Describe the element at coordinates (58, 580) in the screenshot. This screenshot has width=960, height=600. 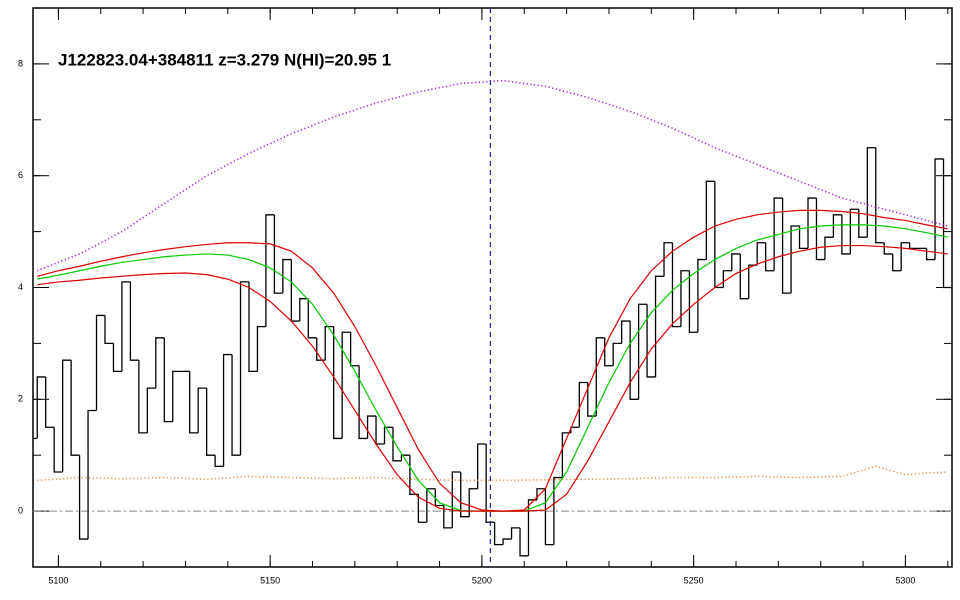
I see `x-tick-label: 5100` at that location.